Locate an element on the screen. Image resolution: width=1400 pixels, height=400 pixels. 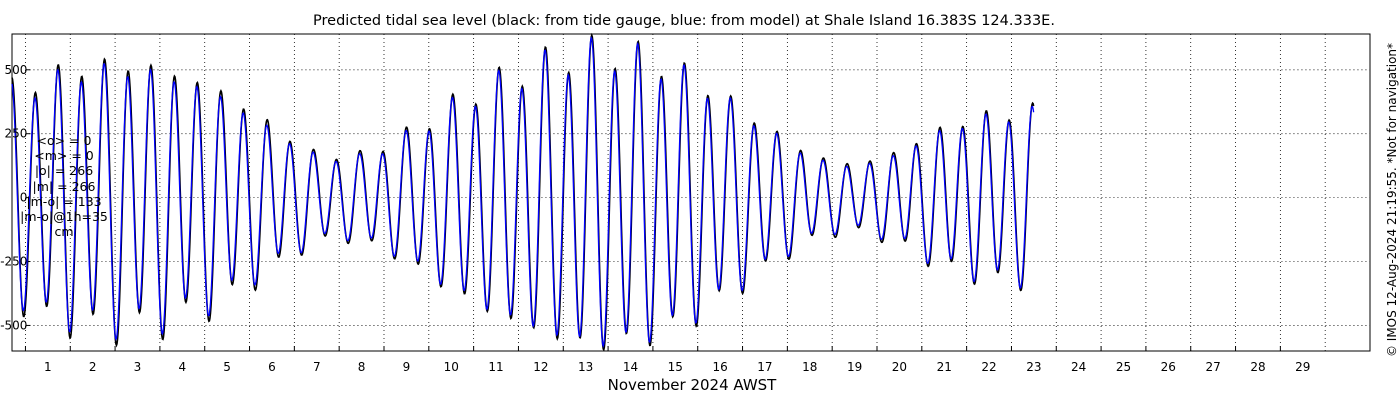
x-tick-label: 27 is located at coordinates (1212, 367).